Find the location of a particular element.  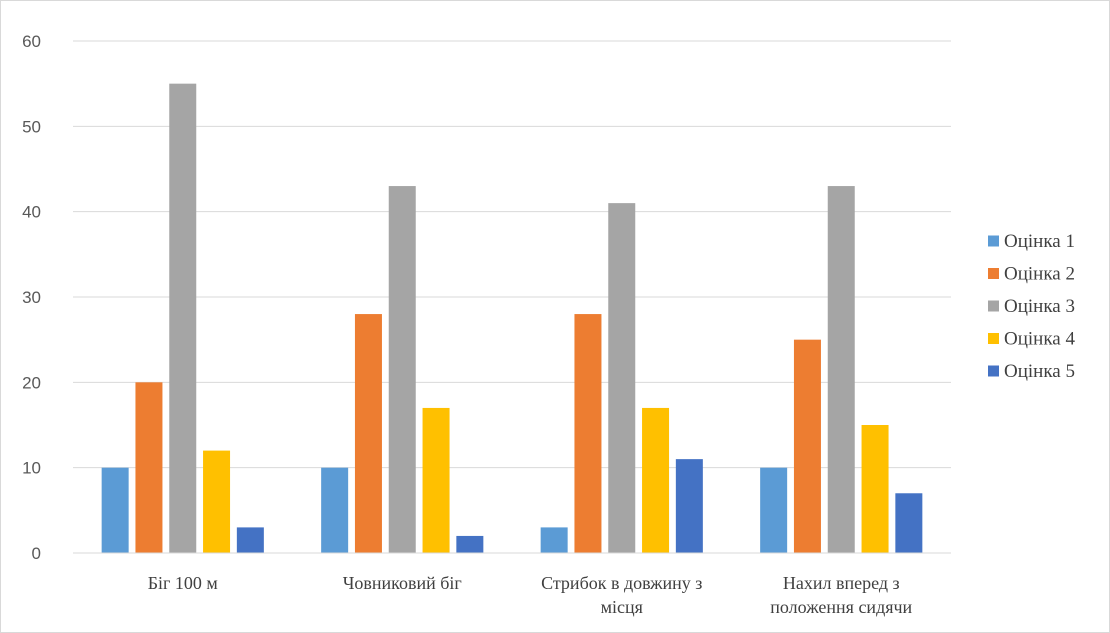

legend-label: Оцінка 3 is located at coordinates (1039, 306).